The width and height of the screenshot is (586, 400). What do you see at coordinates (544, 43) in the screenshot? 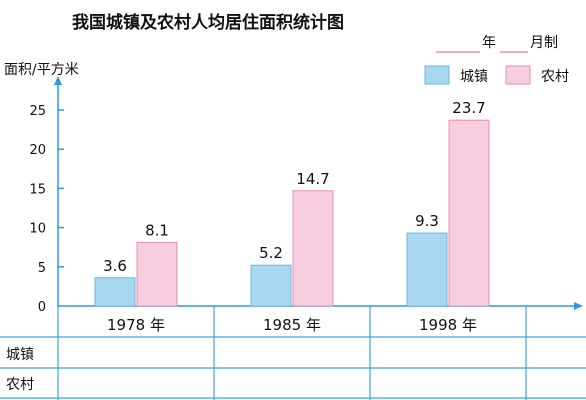
I see `month-label: 月制` at bounding box center [544, 43].